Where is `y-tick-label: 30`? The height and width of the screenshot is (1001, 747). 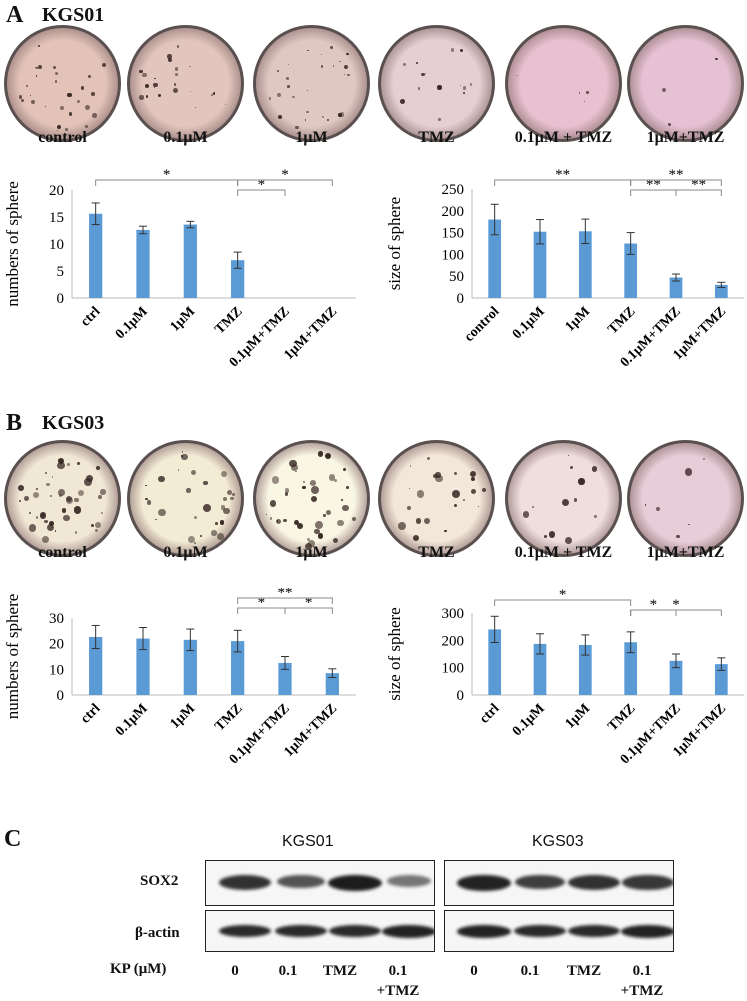 y-tick-label: 30 is located at coordinates (56, 619).